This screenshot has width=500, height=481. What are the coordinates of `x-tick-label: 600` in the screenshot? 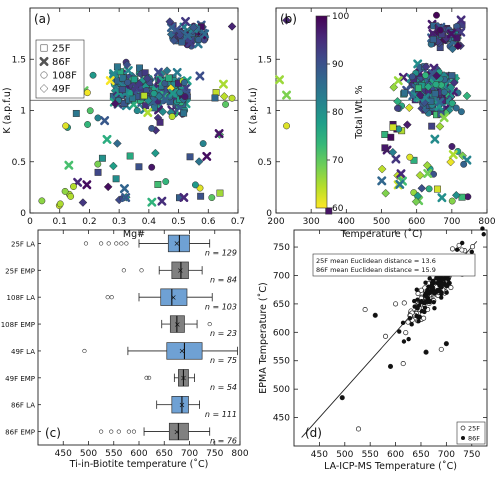 It's located at (416, 222).